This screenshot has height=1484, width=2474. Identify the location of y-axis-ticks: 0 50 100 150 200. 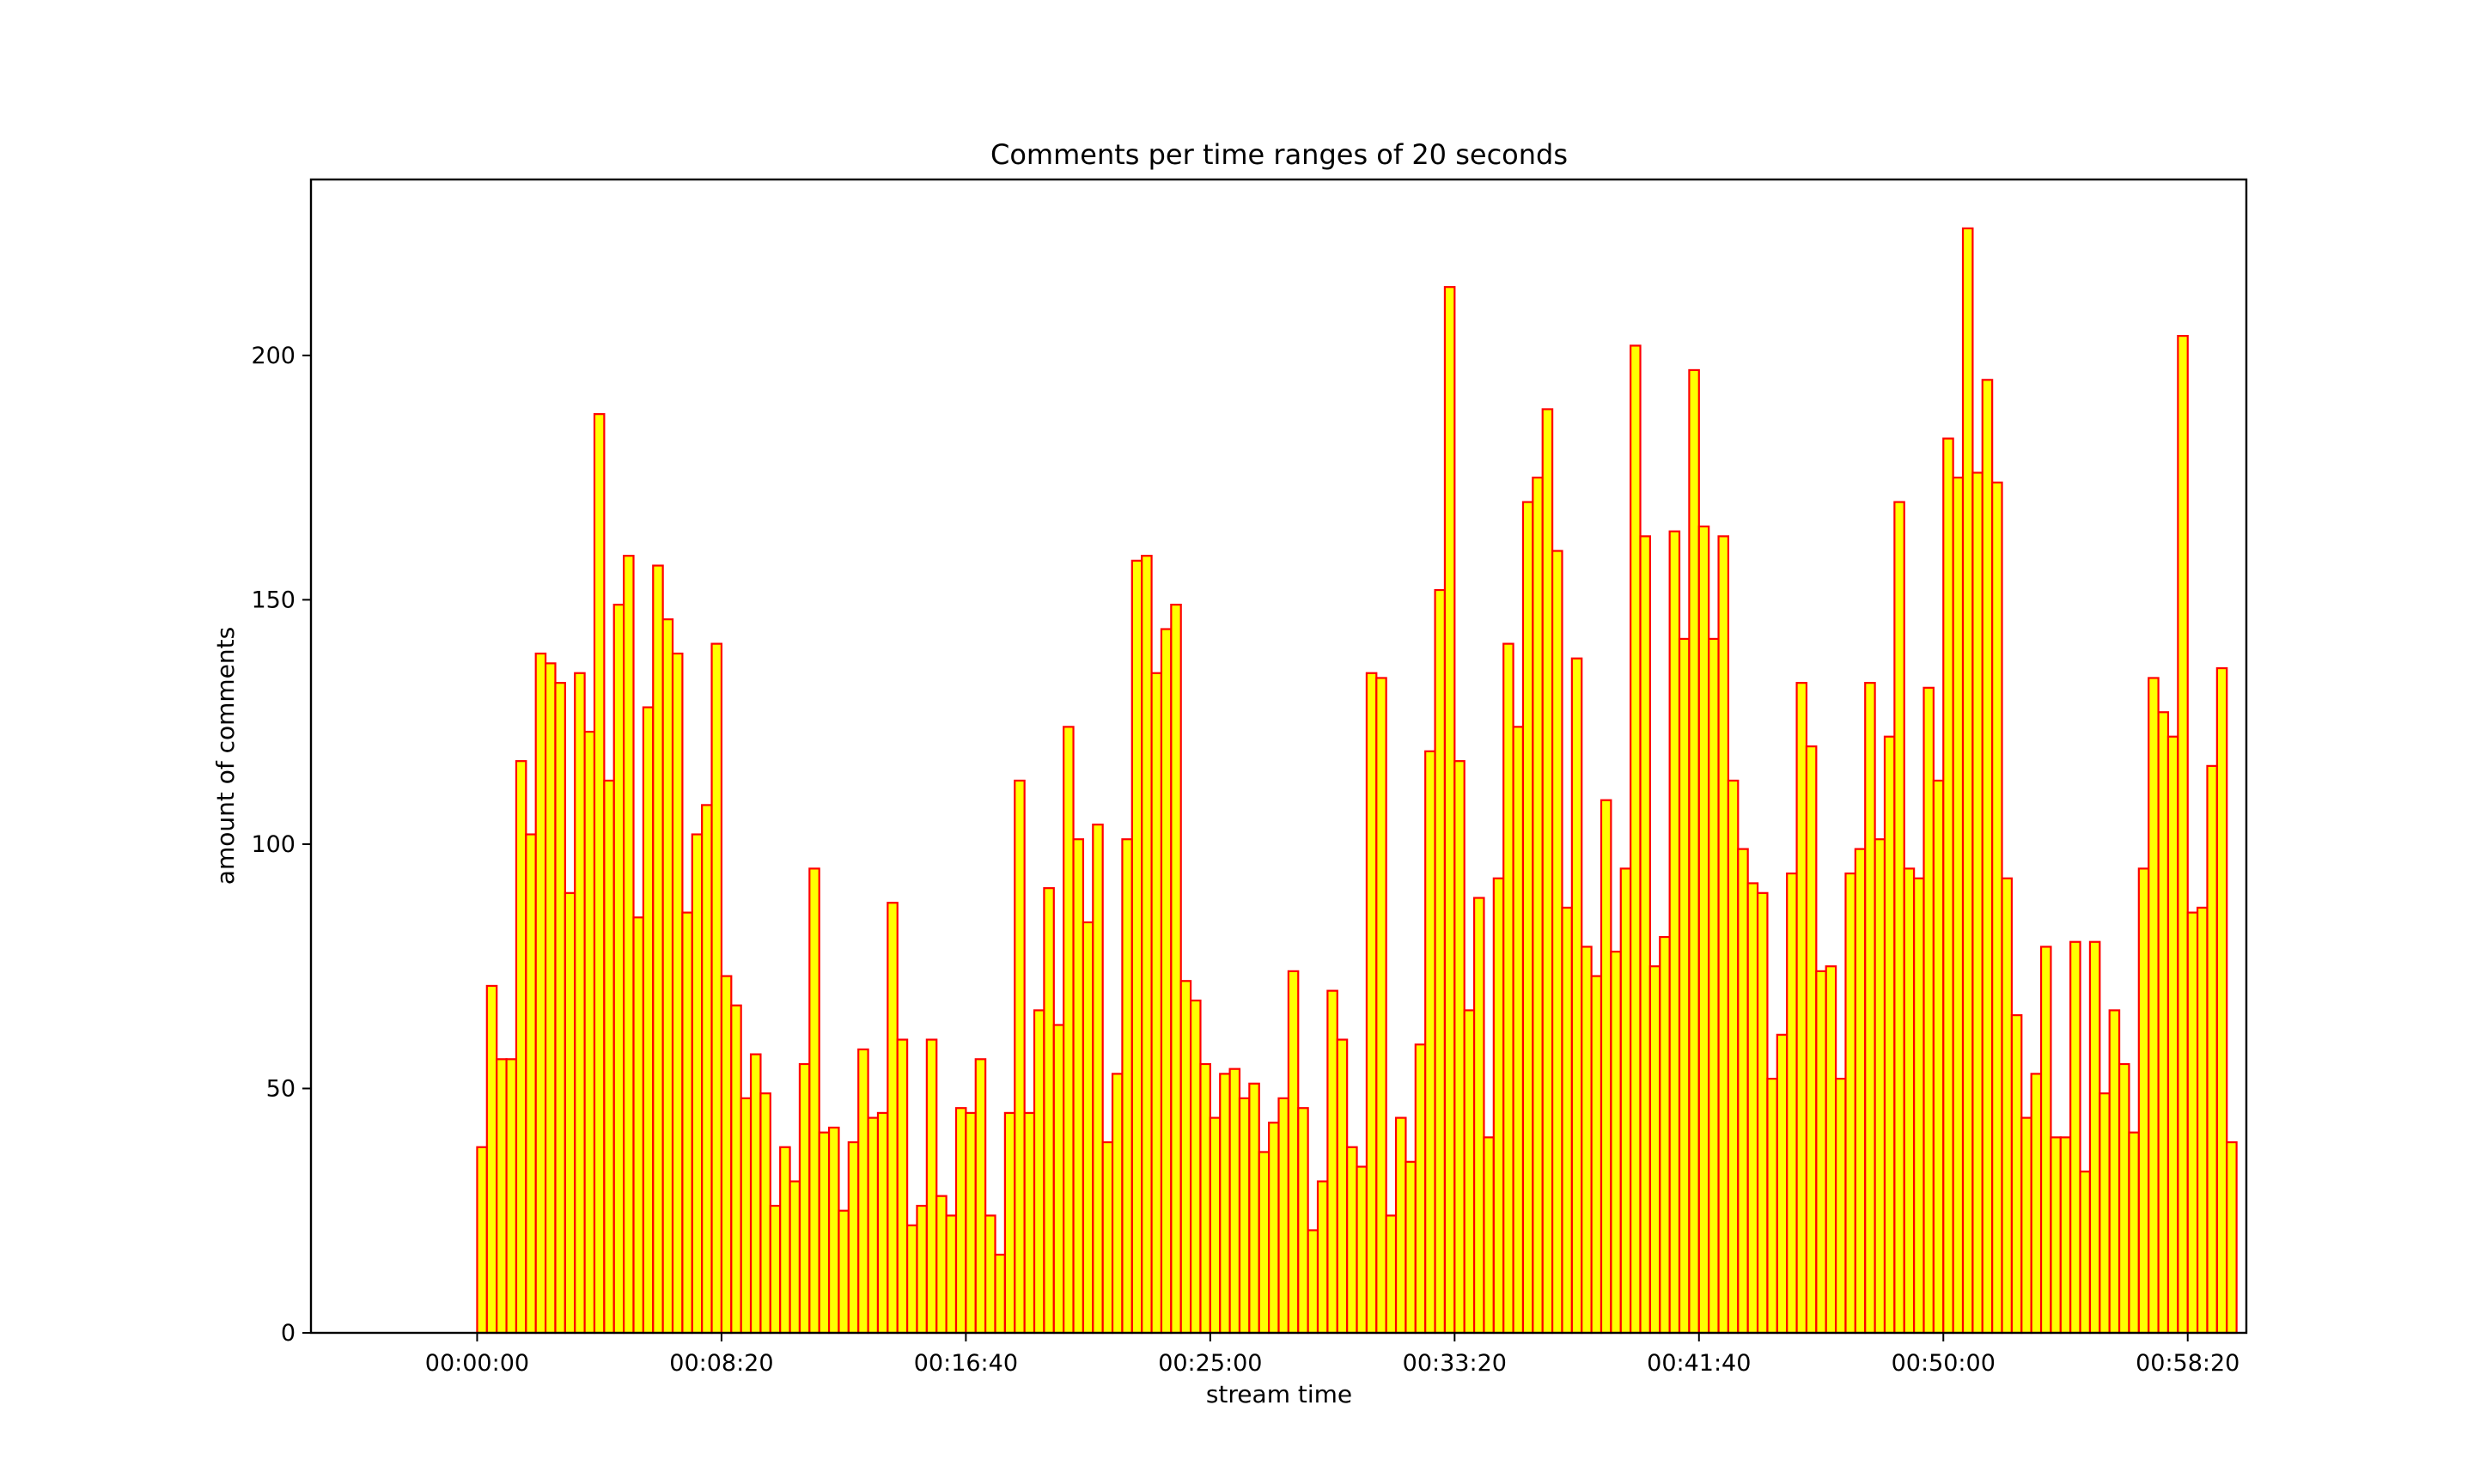
(281, 845).